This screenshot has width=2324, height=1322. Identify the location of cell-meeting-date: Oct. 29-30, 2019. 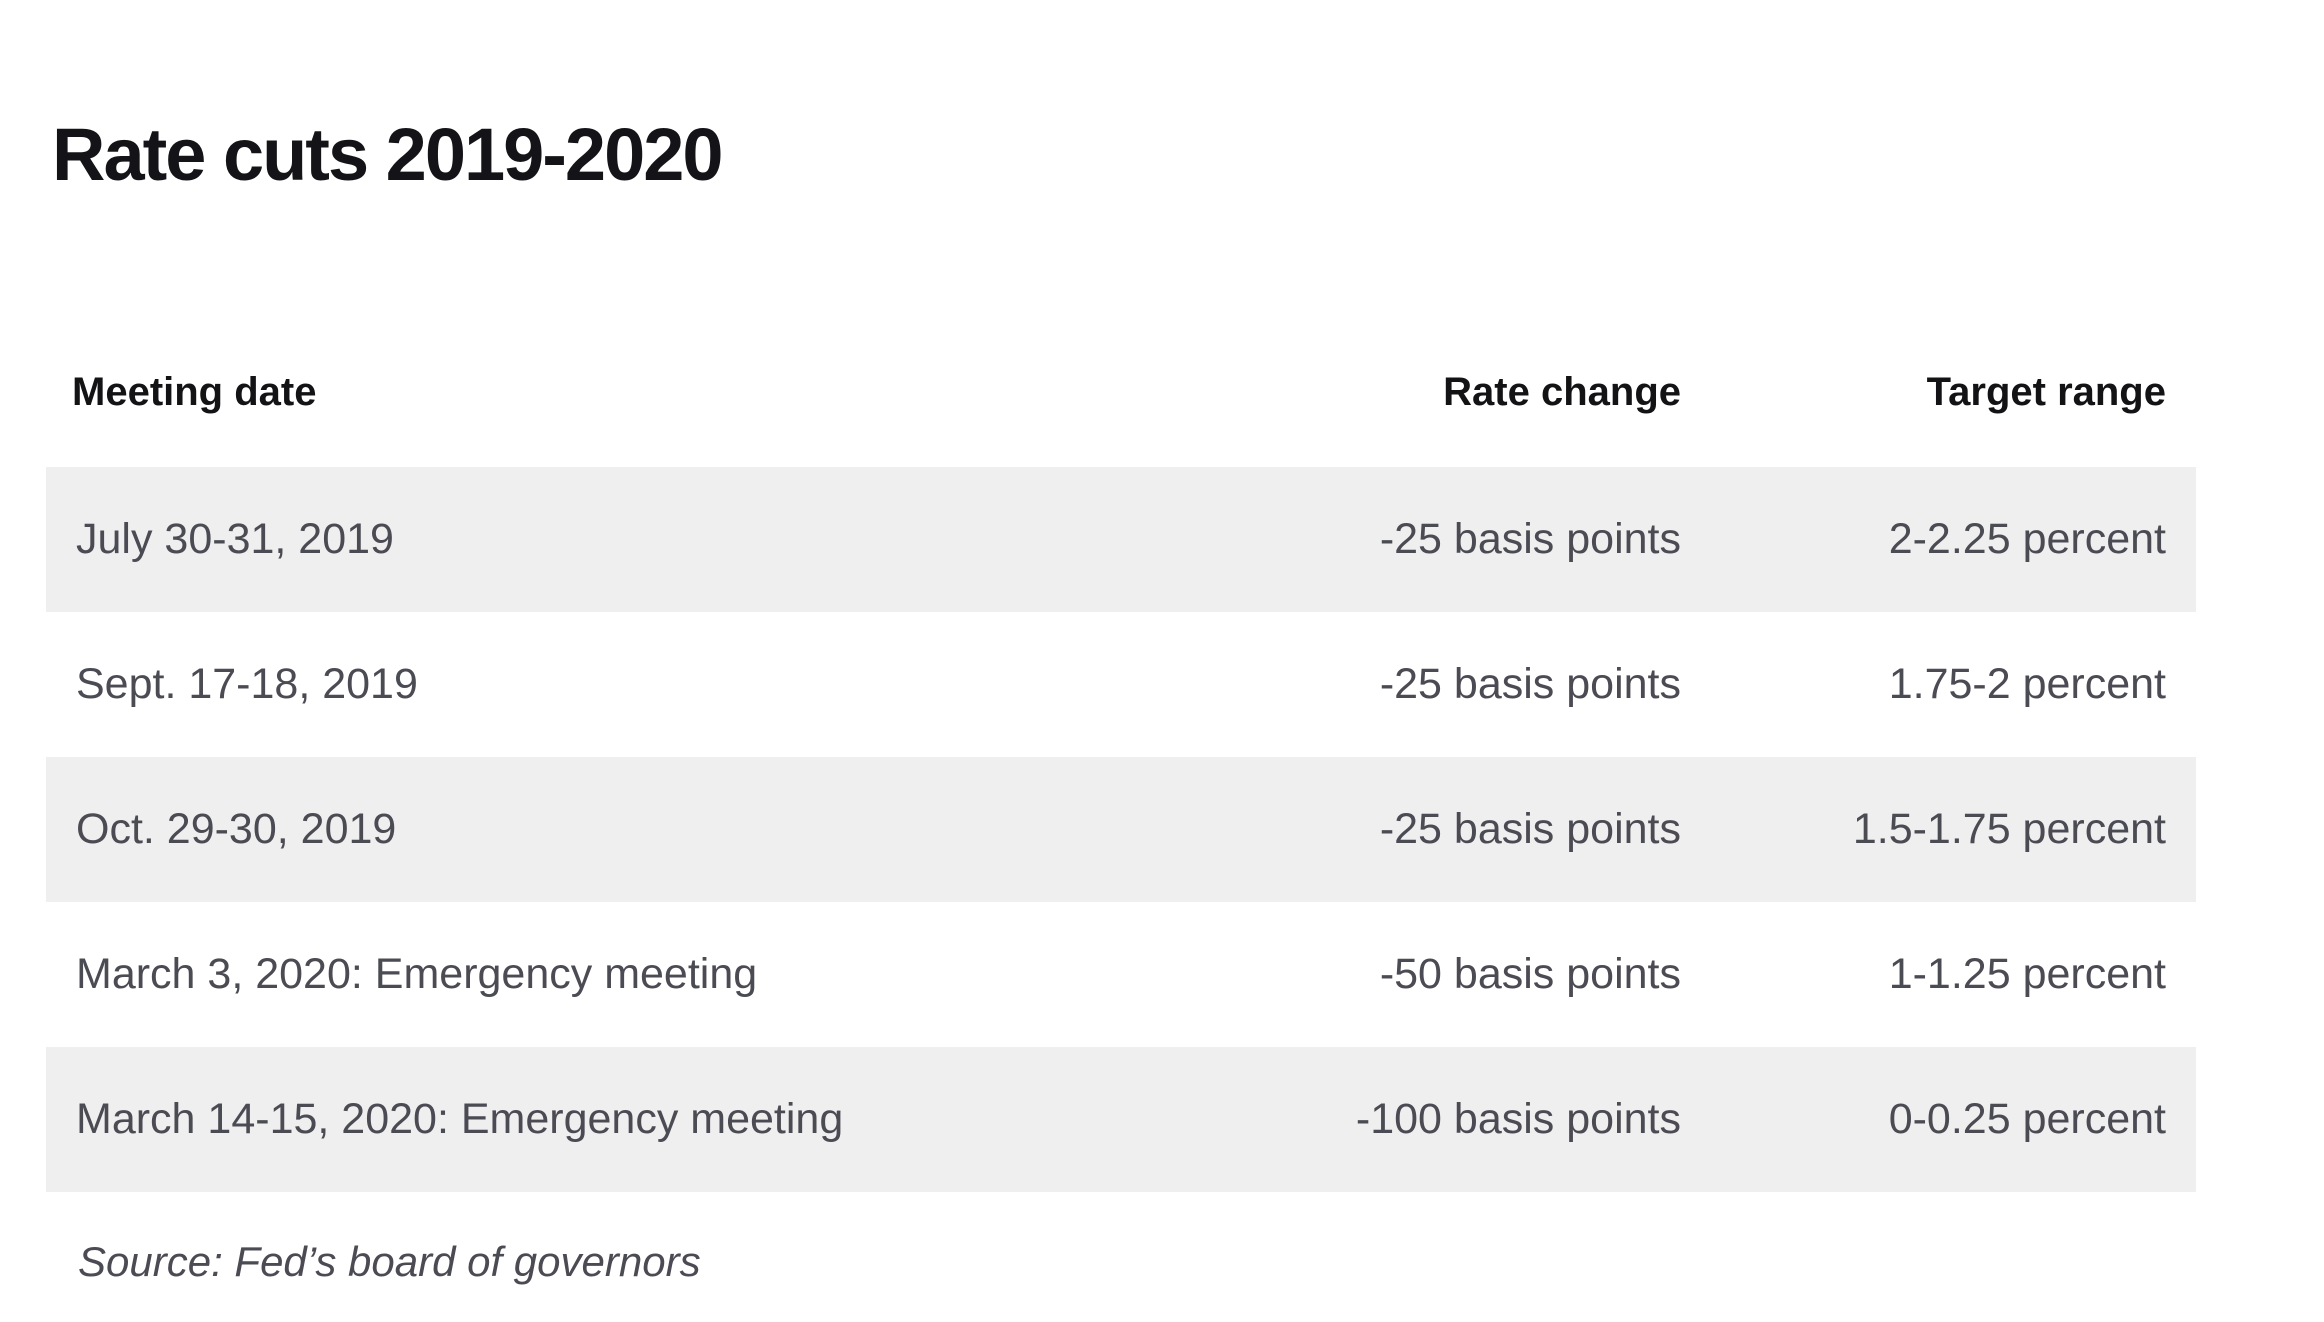
(236, 829).